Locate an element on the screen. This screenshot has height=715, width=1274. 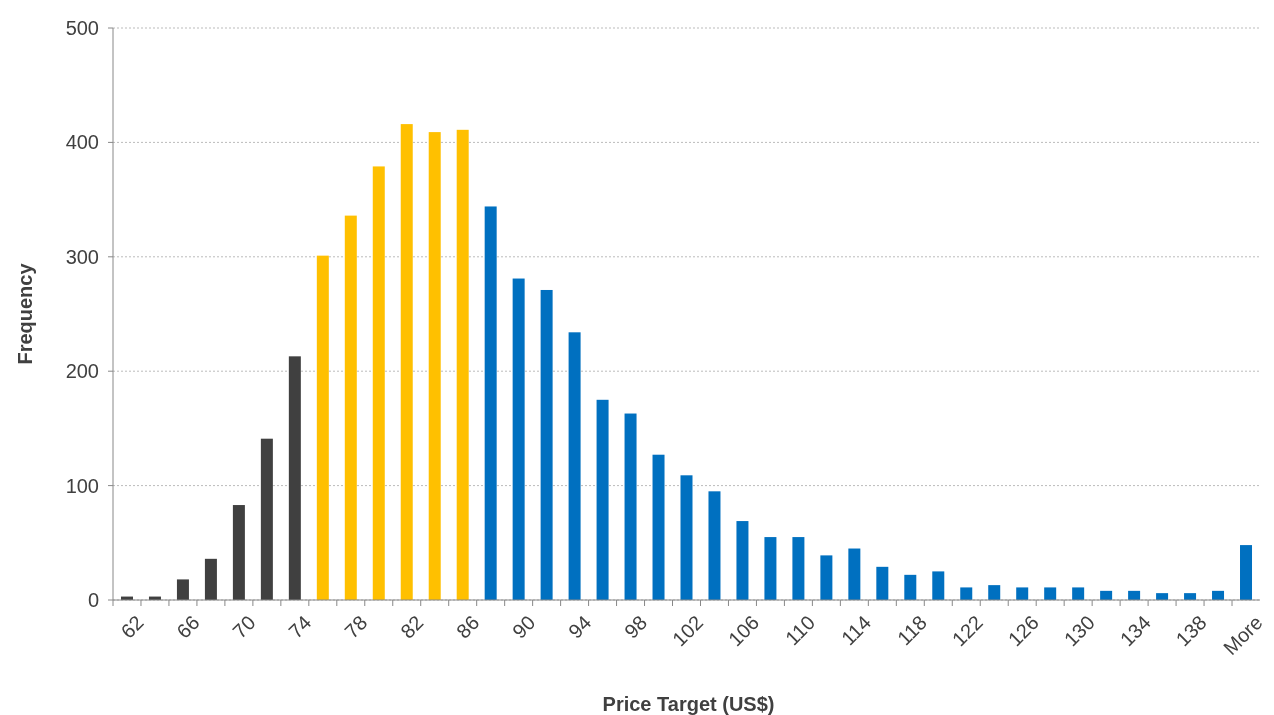
x-tick-label: 66 is located at coordinates (188, 627).